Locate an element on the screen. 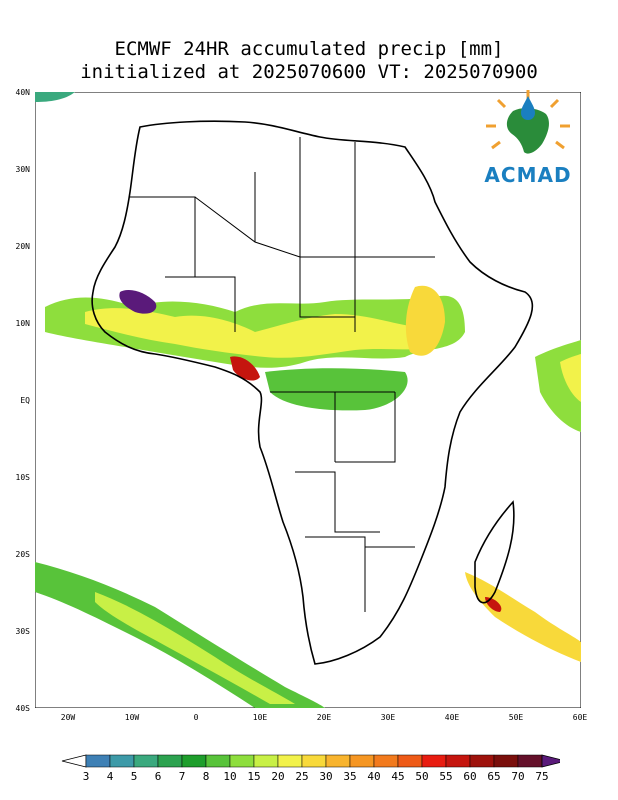  colorbar-label: 10 is located at coordinates (230, 776).